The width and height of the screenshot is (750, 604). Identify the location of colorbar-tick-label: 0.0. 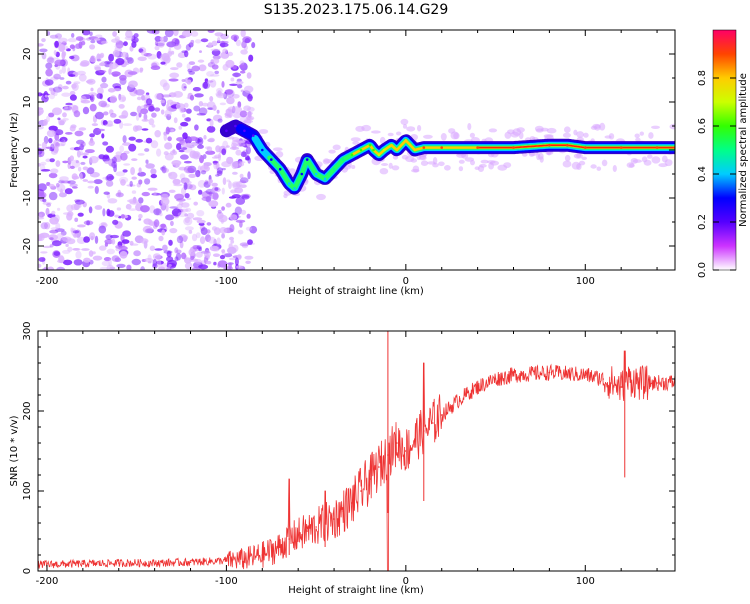
(702, 270).